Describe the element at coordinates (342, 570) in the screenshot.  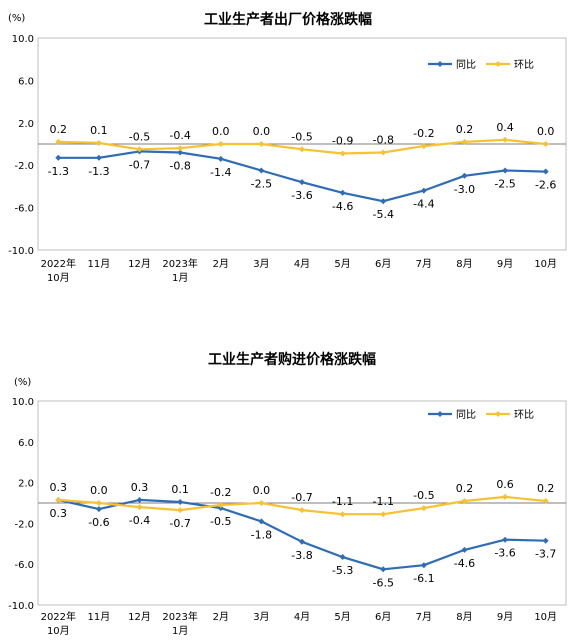
I see `series-1-data-label: -5.3` at that location.